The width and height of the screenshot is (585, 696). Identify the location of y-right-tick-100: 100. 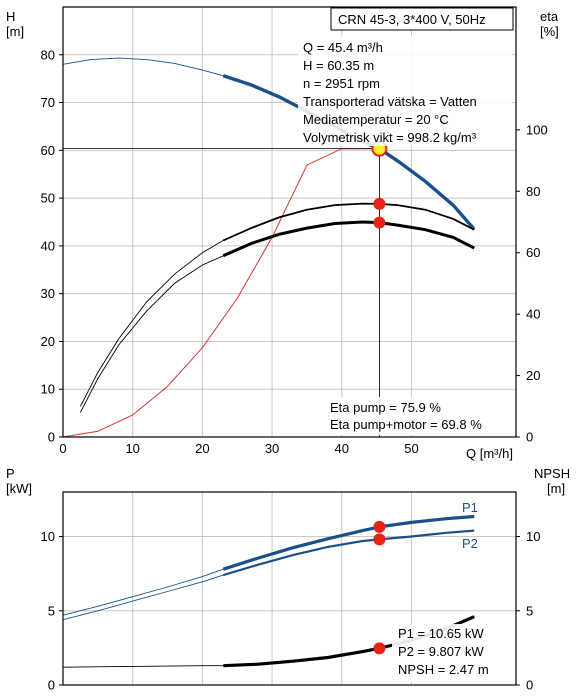
(537, 129).